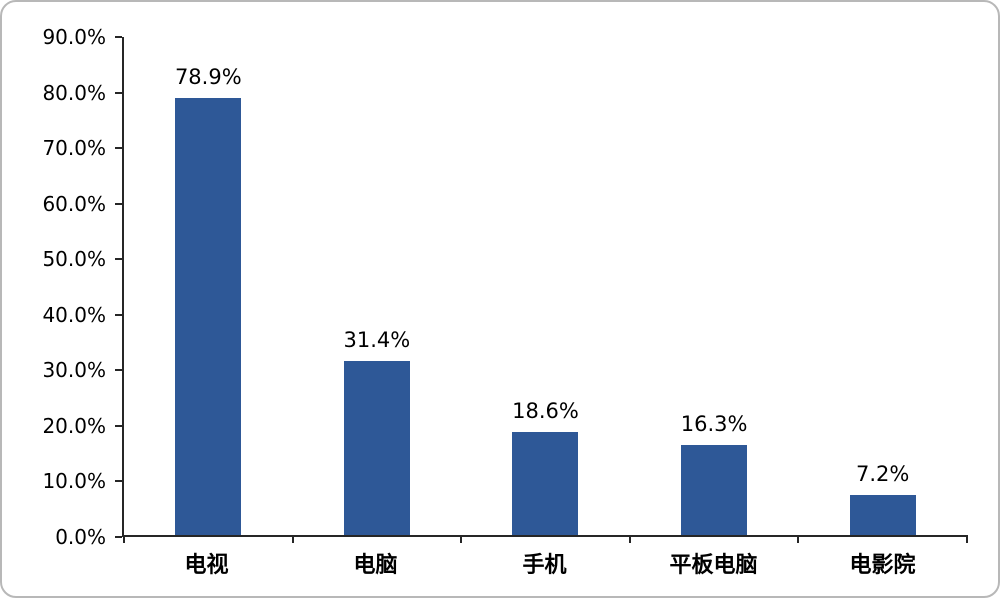 The height and width of the screenshot is (598, 1000). What do you see at coordinates (74, 259) in the screenshot?
I see `y-tick-label: 50.0%` at bounding box center [74, 259].